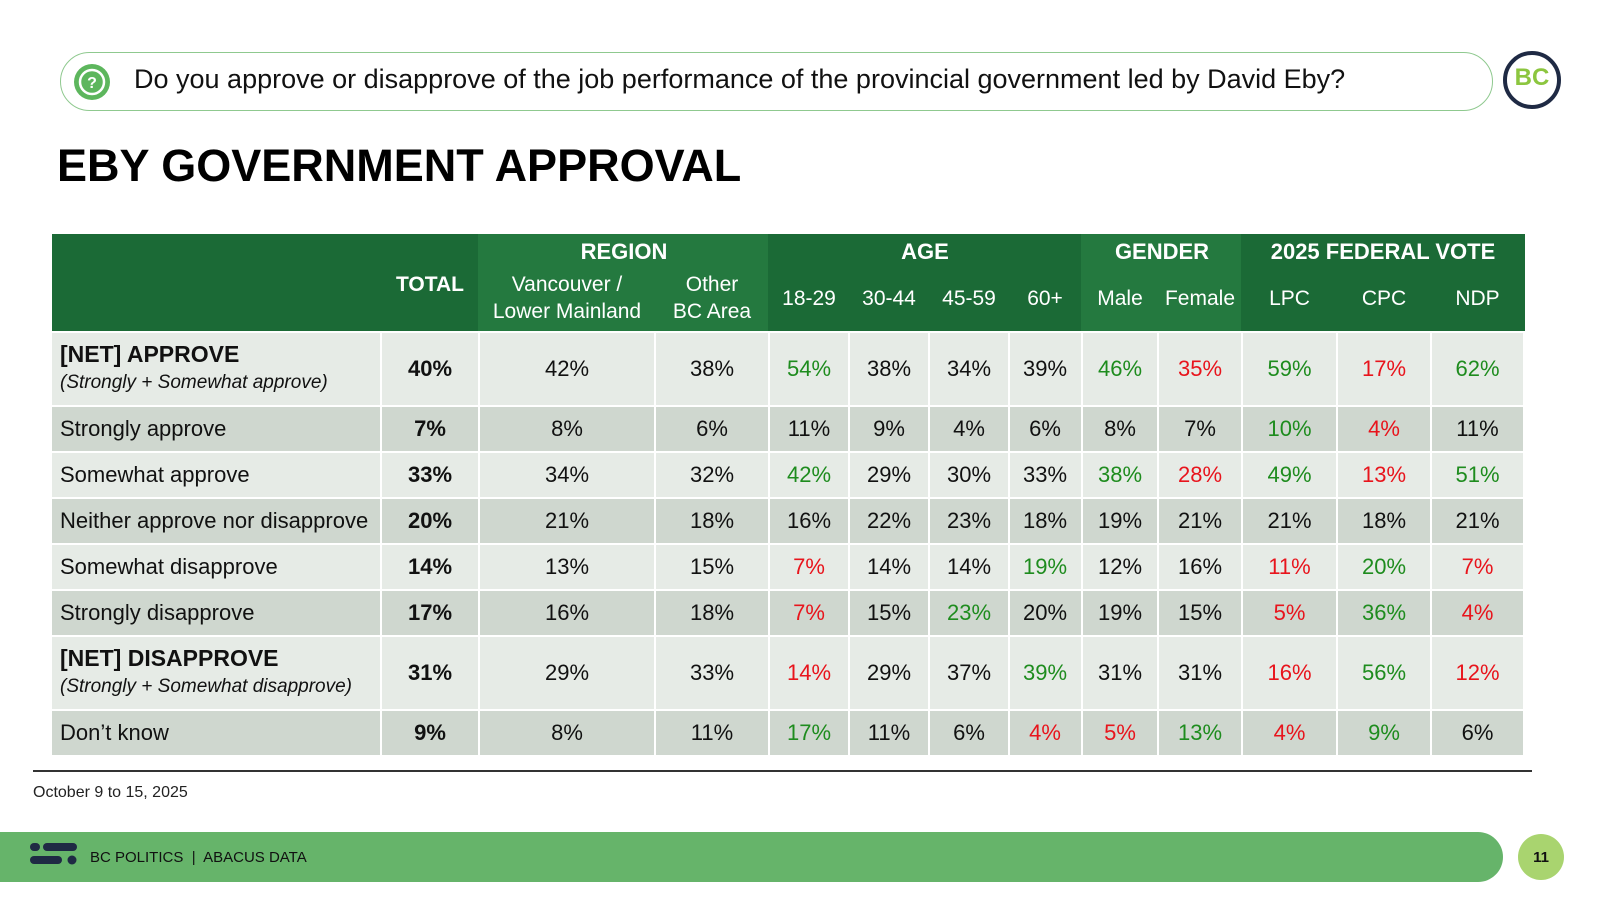 The image size is (1600, 900). What do you see at coordinates (567, 732) in the screenshot?
I see `cell: 8%` at bounding box center [567, 732].